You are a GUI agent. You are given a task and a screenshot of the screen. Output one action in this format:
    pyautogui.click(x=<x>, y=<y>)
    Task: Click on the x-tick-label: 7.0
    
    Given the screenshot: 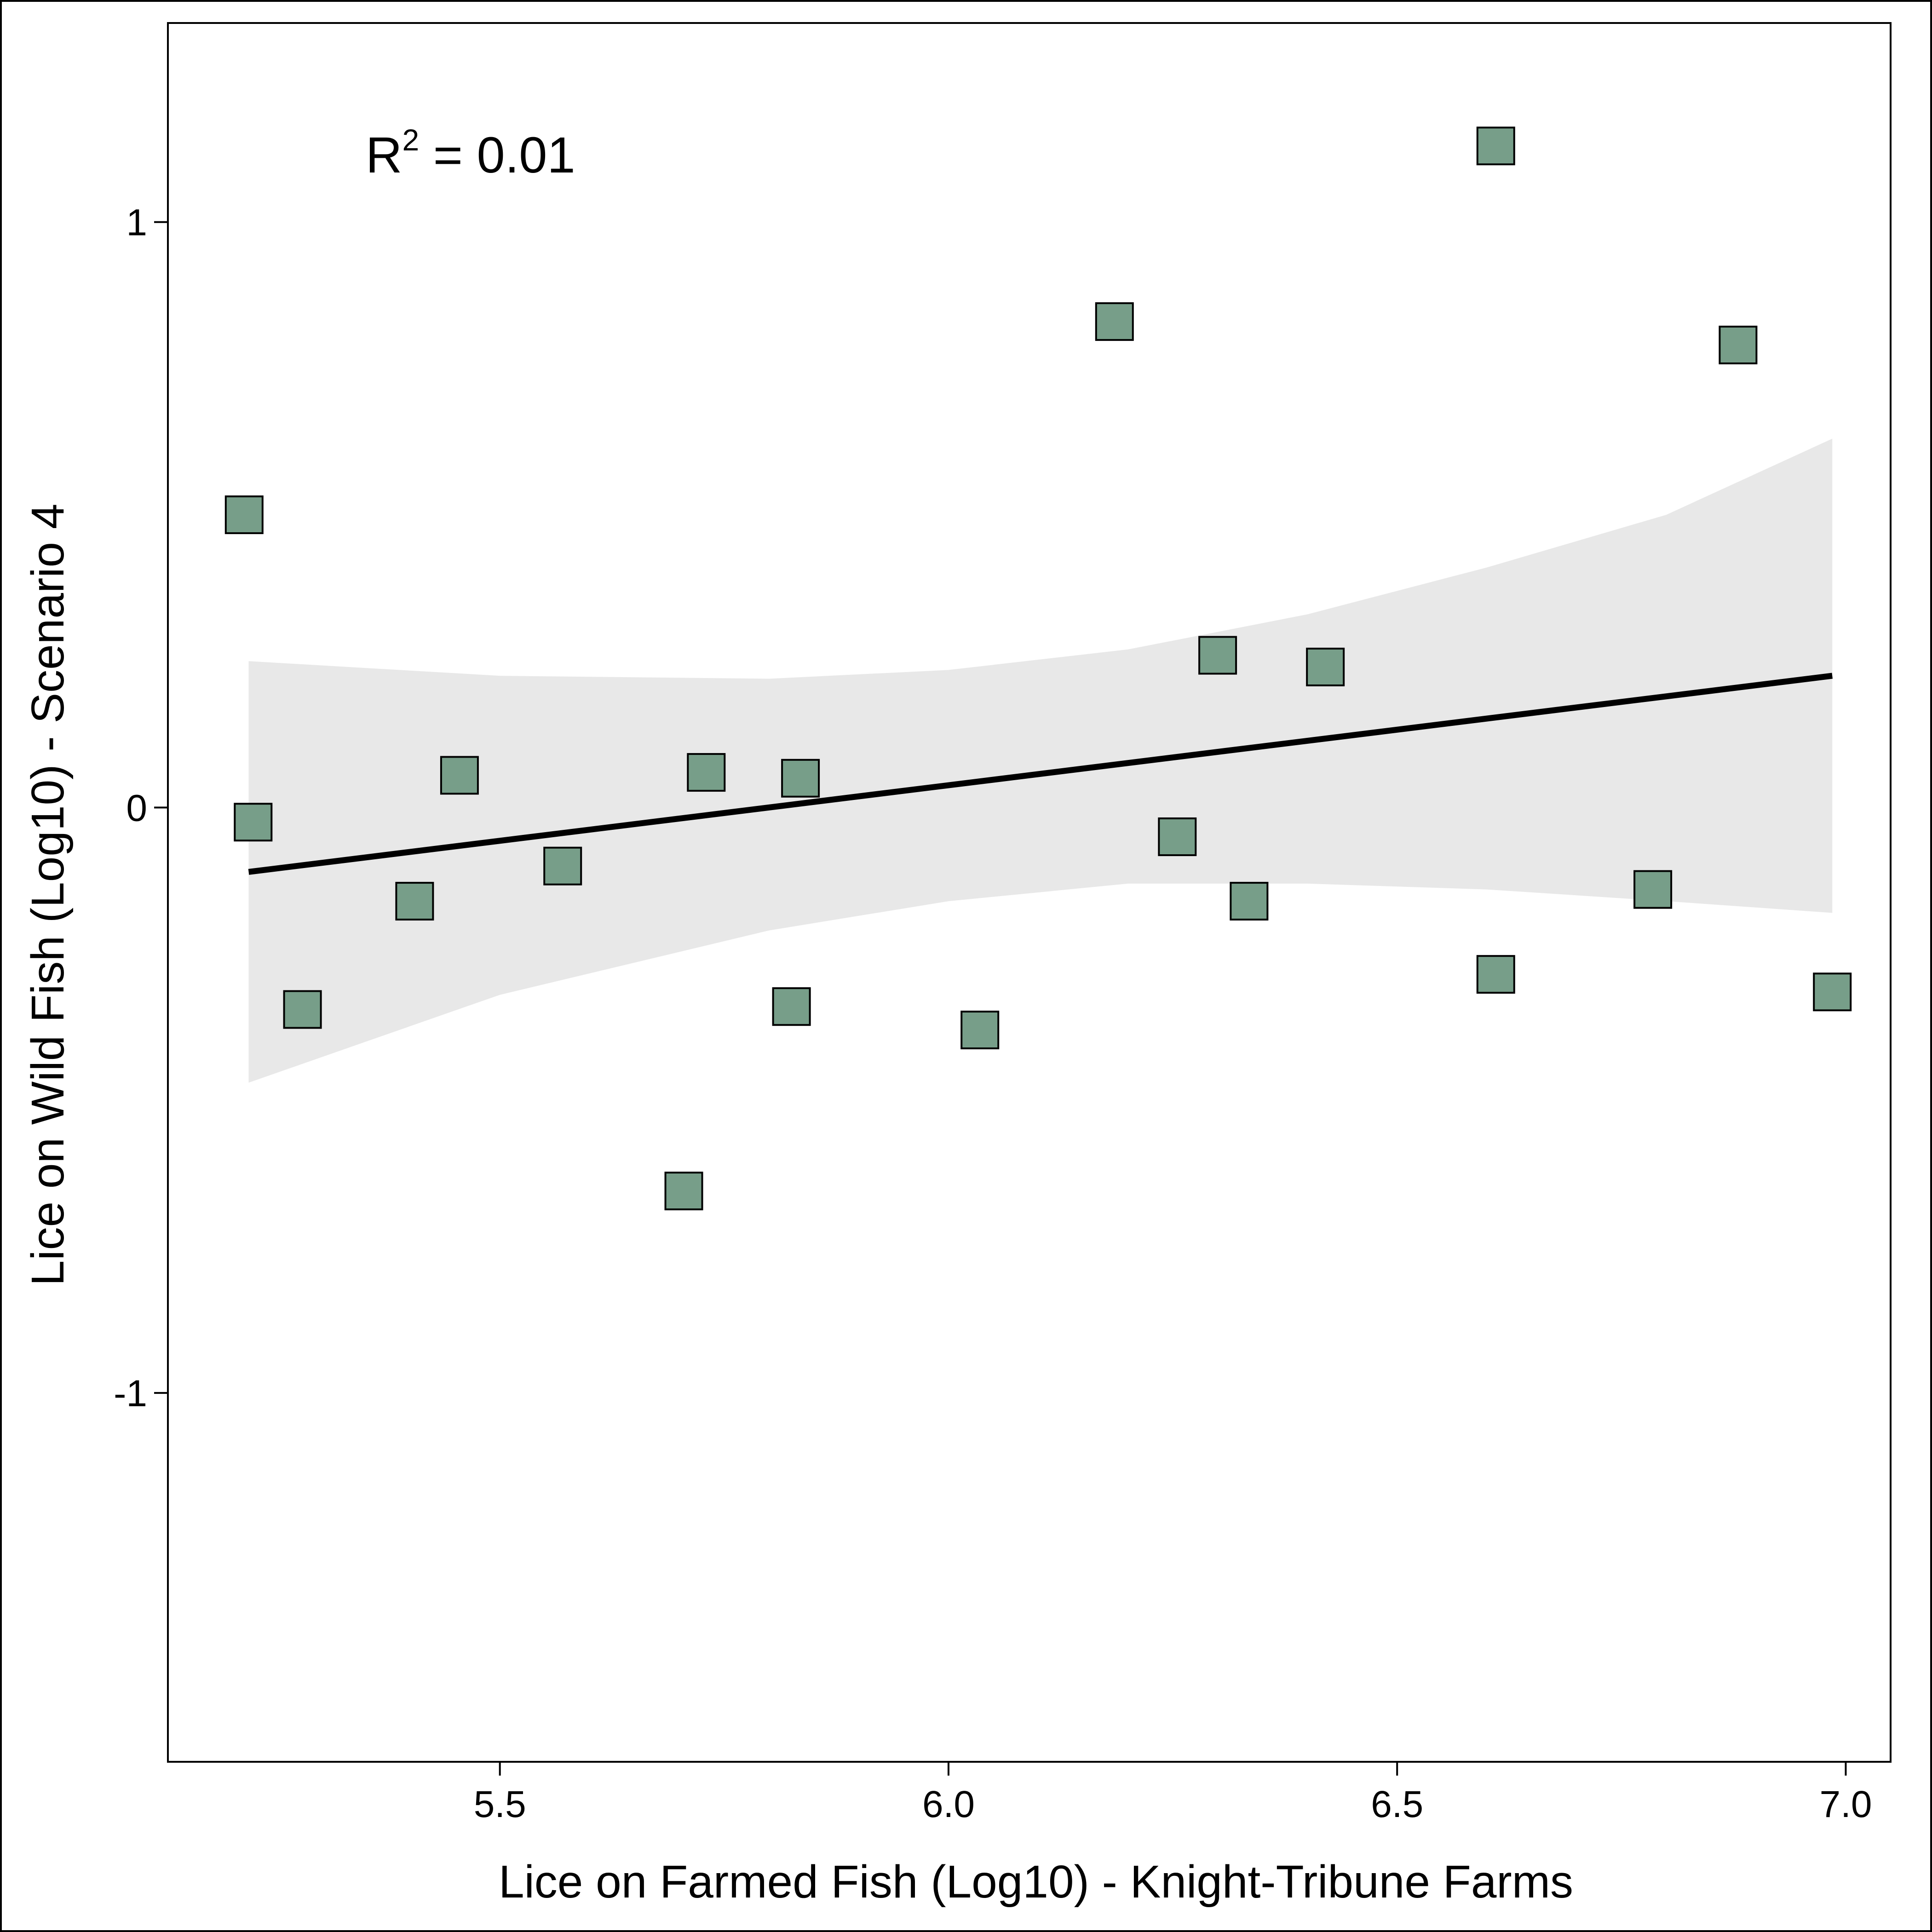 What is the action you would take?
    pyautogui.click(x=1845, y=1804)
    